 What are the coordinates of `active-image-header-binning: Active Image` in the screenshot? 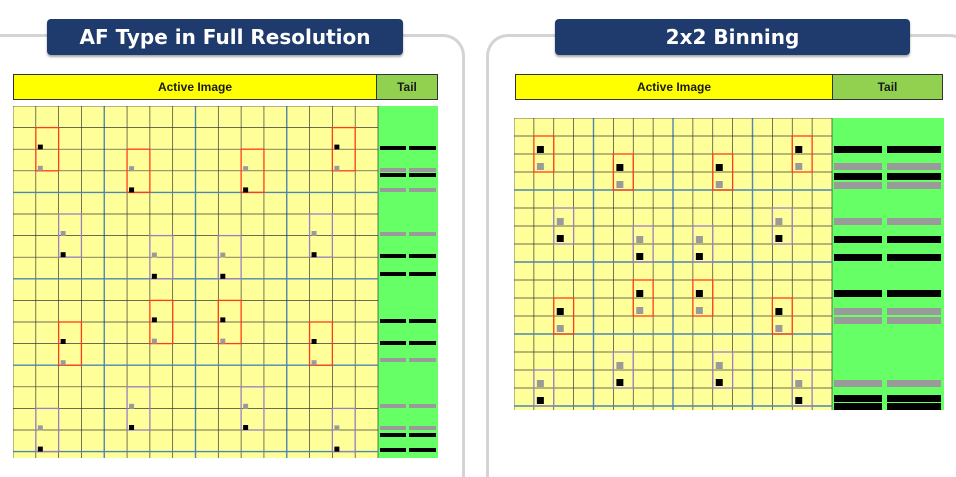 It's located at (674, 87).